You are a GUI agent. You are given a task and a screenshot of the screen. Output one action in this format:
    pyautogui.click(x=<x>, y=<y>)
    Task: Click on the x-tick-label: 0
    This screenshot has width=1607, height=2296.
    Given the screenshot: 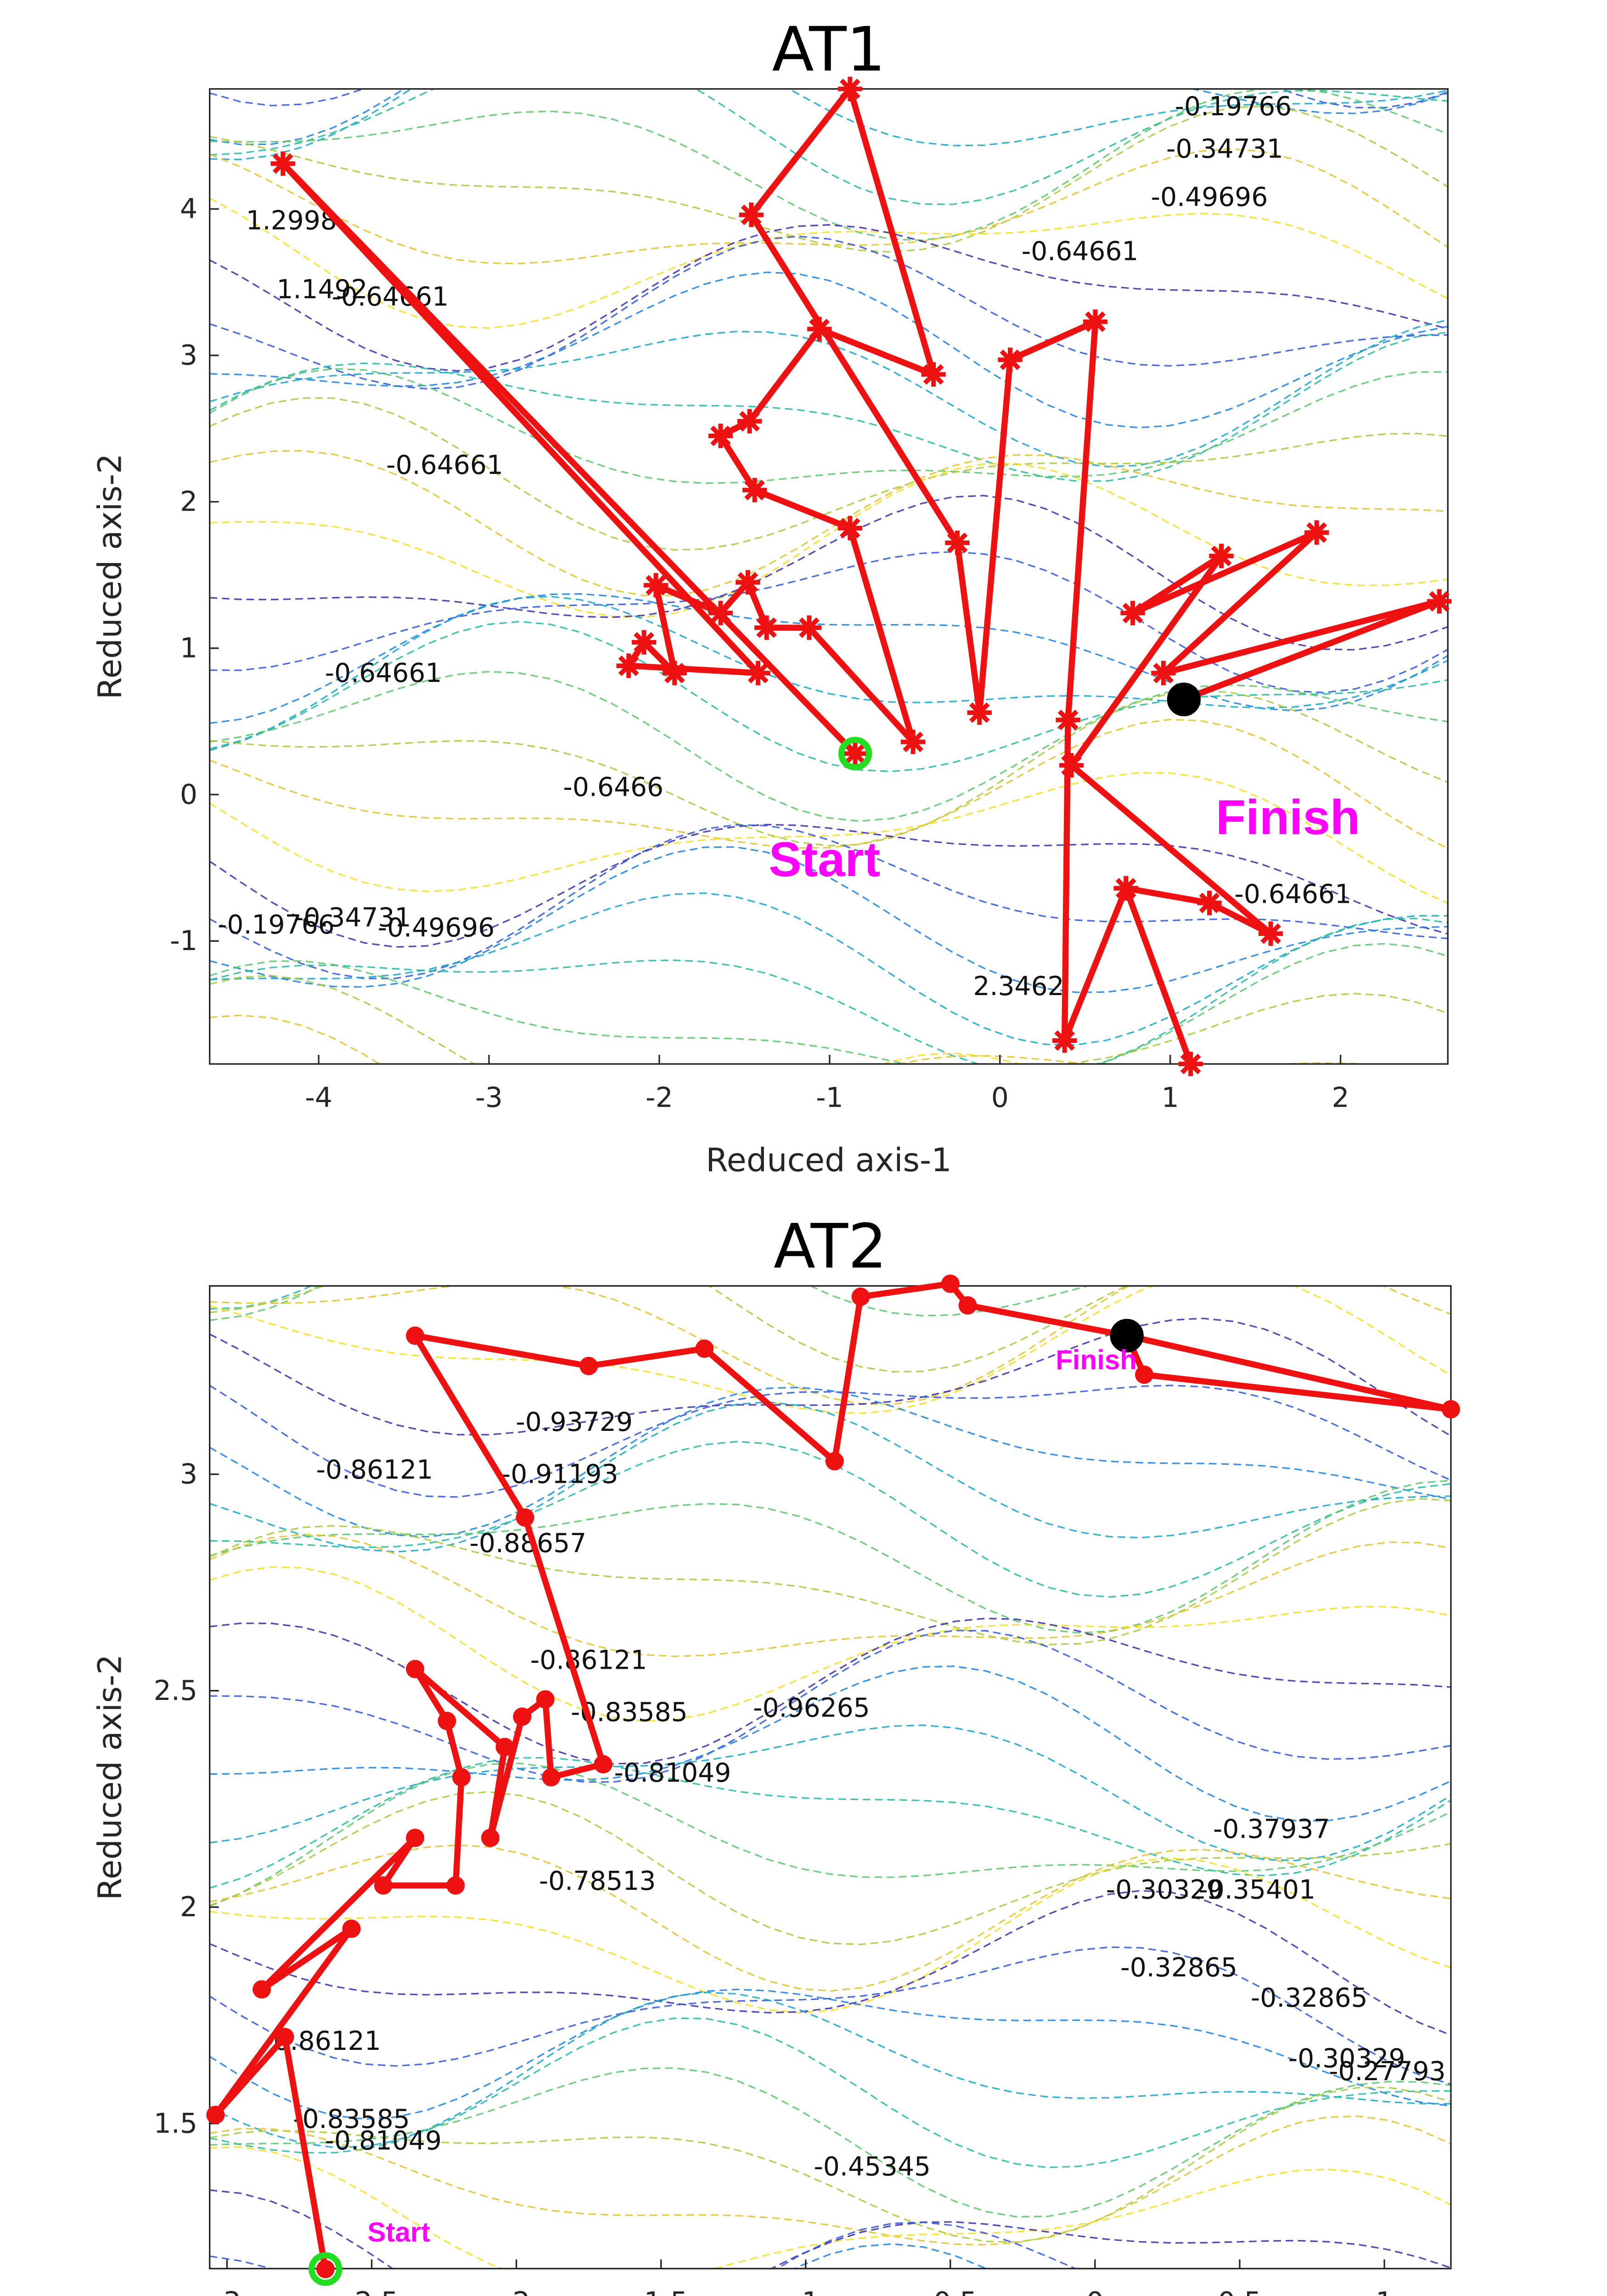 What is the action you would take?
    pyautogui.click(x=1000, y=1097)
    